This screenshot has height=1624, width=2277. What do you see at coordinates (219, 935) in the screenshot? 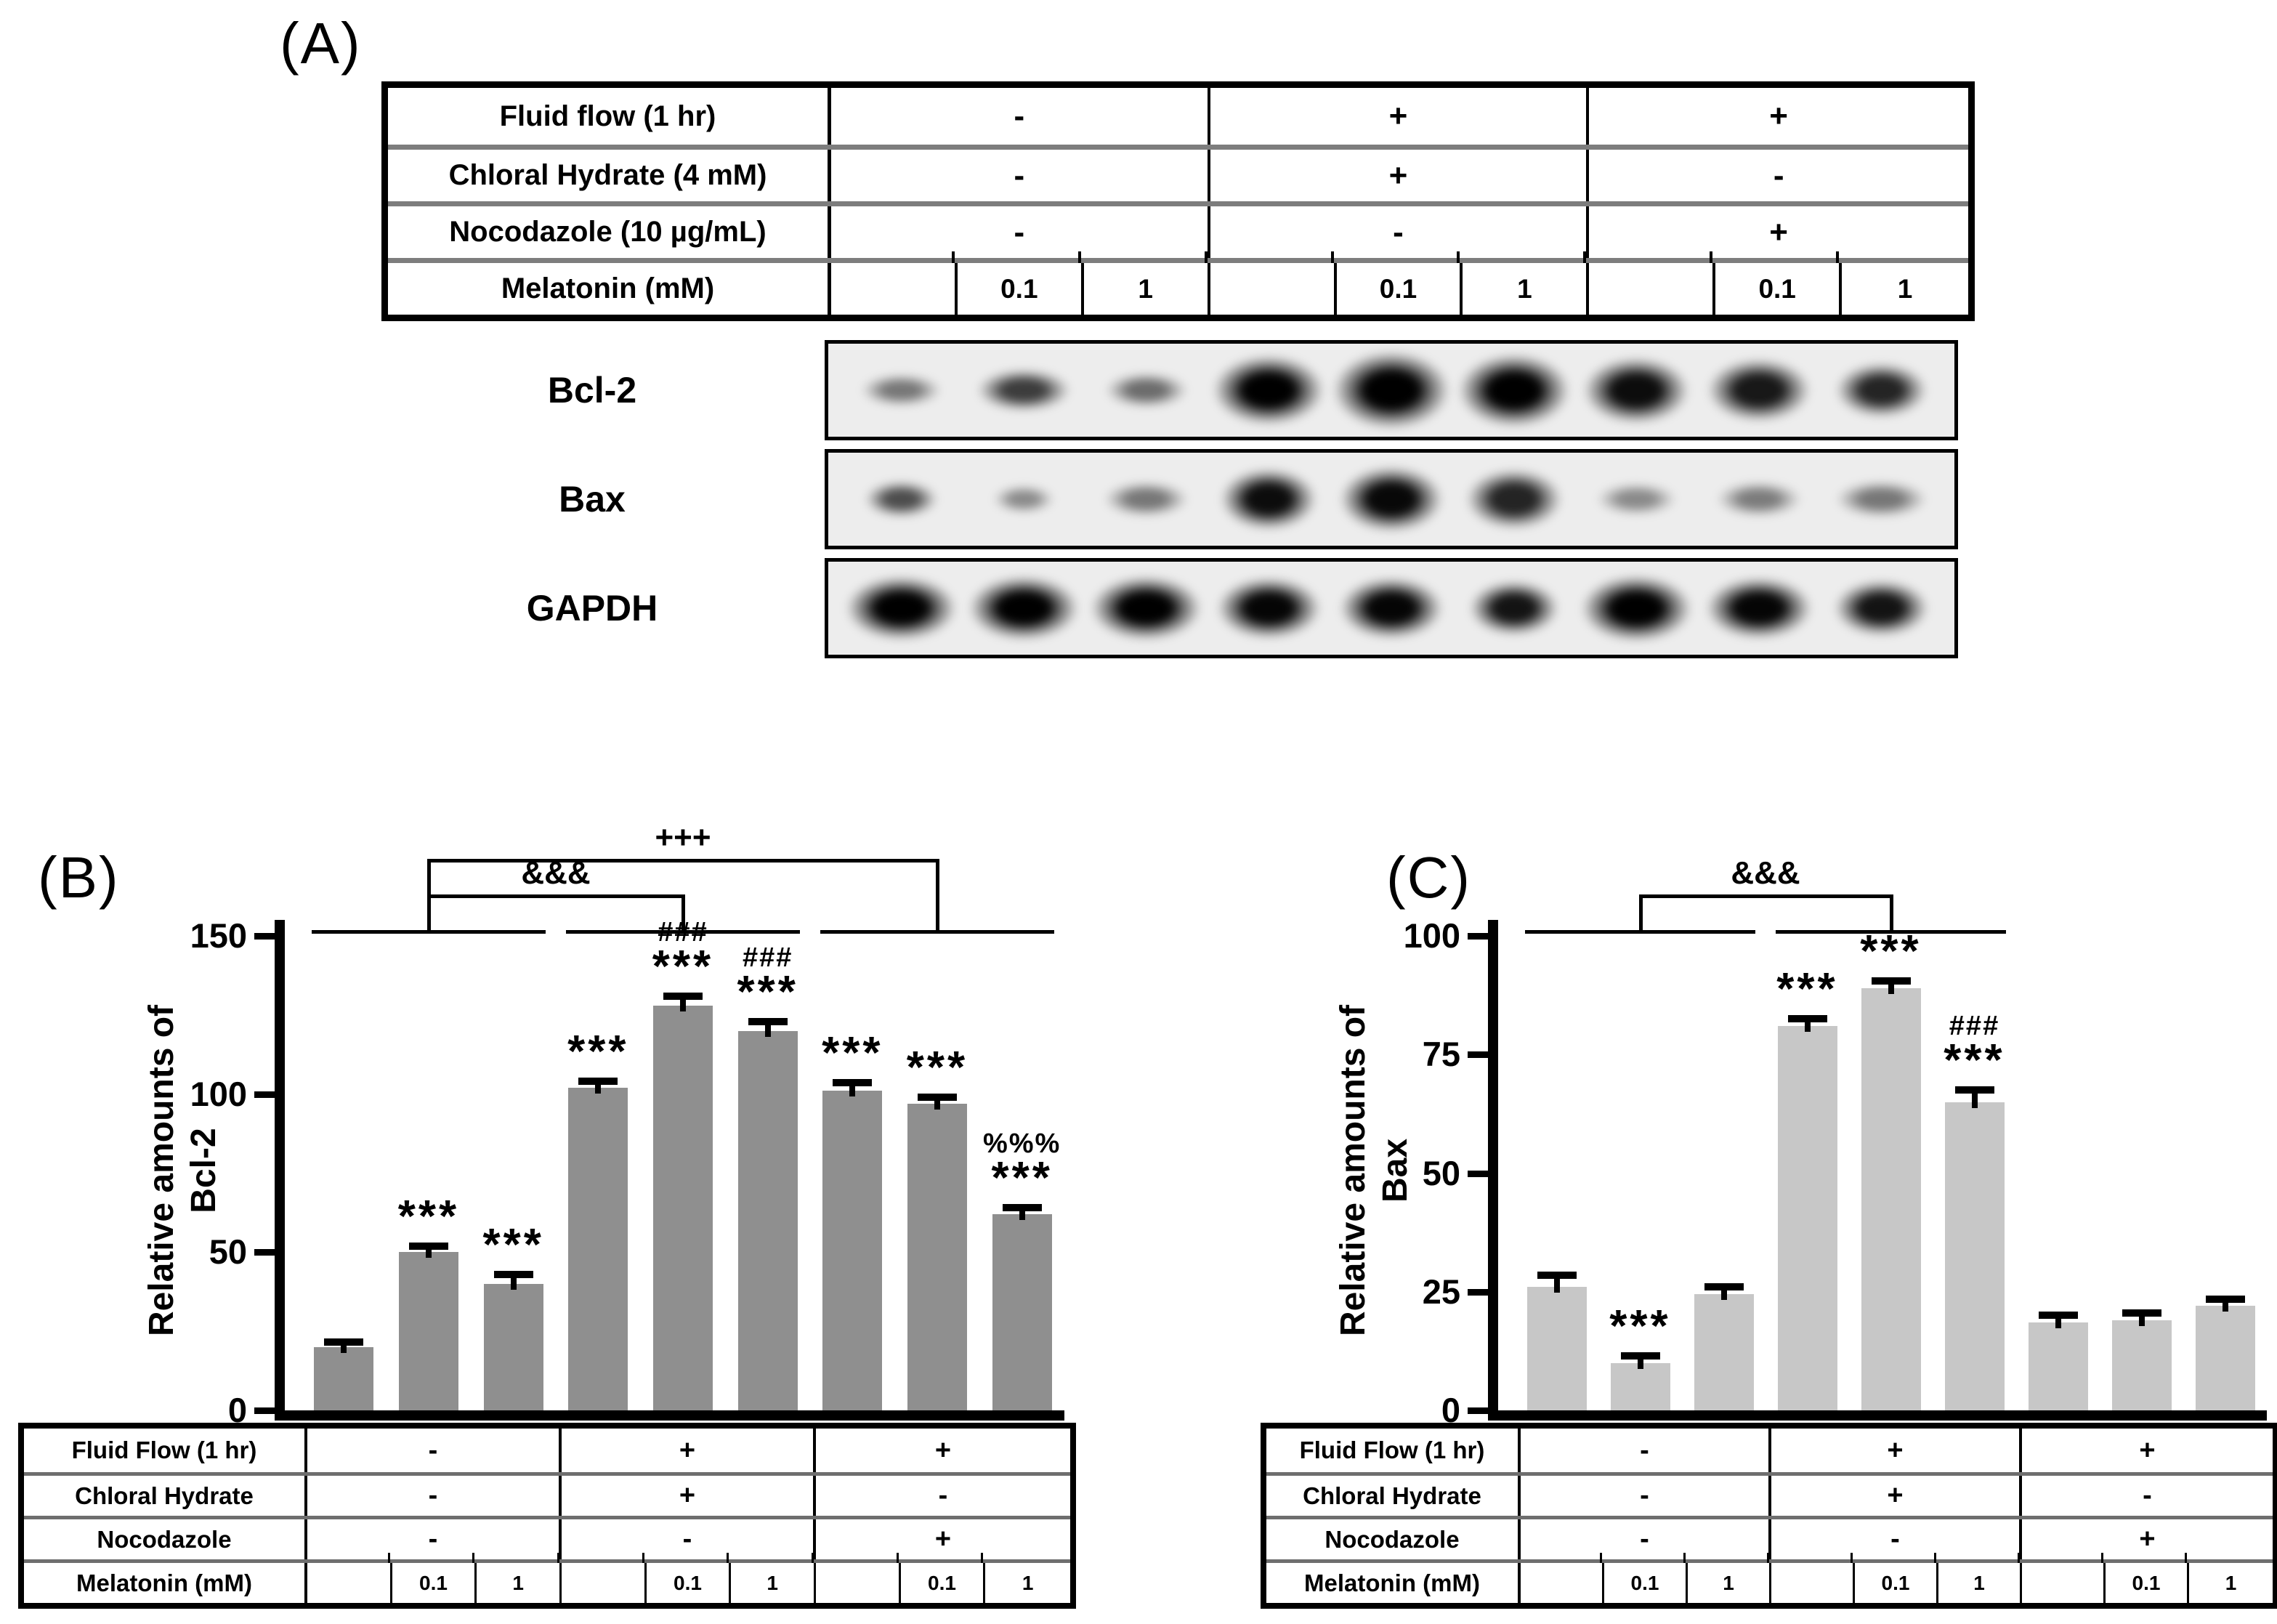
I see `y-tick-label: 150` at bounding box center [219, 935].